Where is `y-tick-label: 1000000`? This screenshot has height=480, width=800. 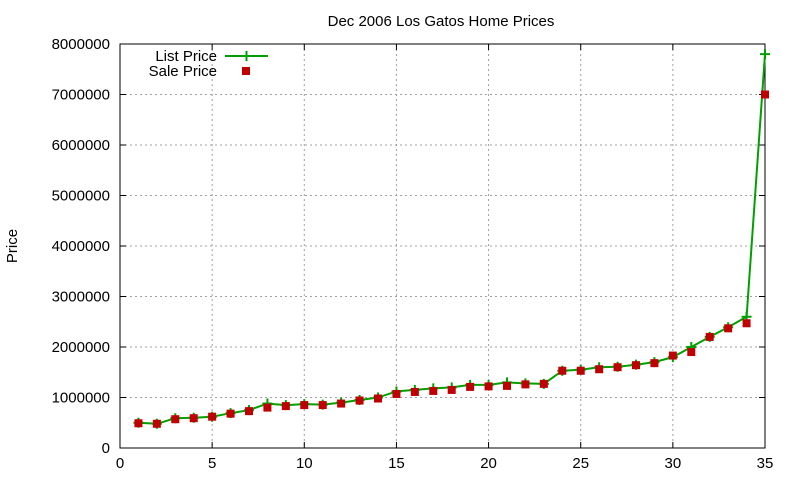 y-tick-label: 1000000 is located at coordinates (81, 398).